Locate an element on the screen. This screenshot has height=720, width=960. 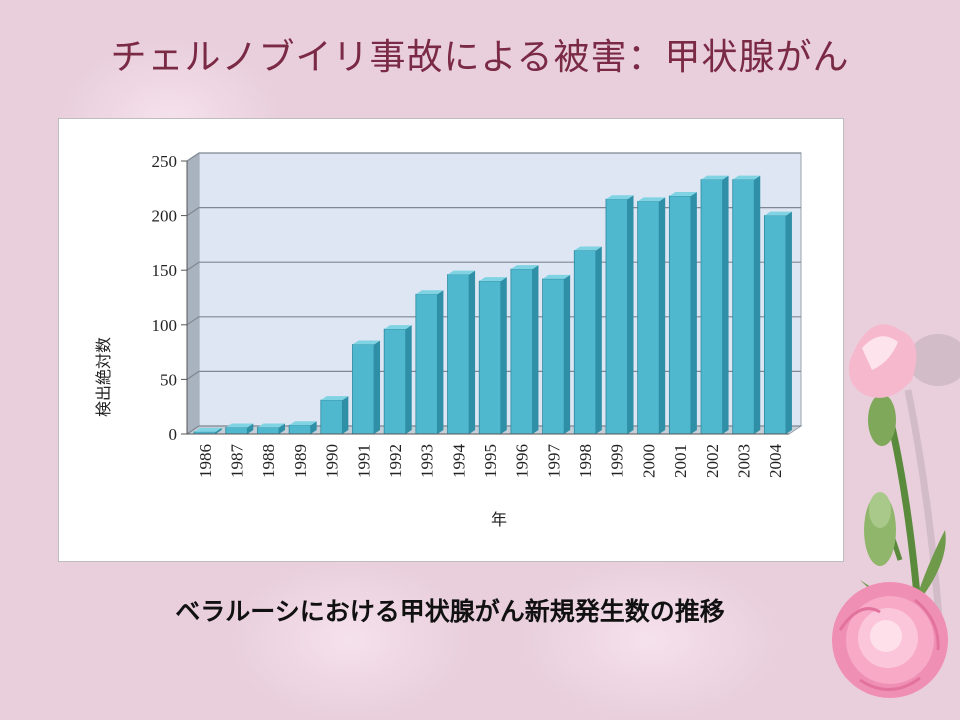
y-tick-label: 50 is located at coordinates (168, 379).